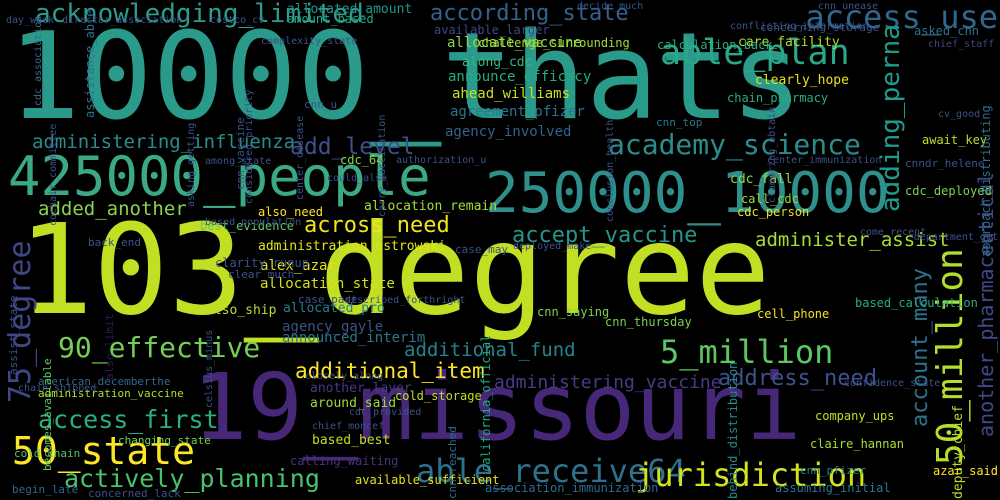 Image resolution: width=1000 pixels, height=500 pixels. What do you see at coordinates (237, 20) in the screenshot?
I see `cloud-word: costco_cv` at bounding box center [237, 20].